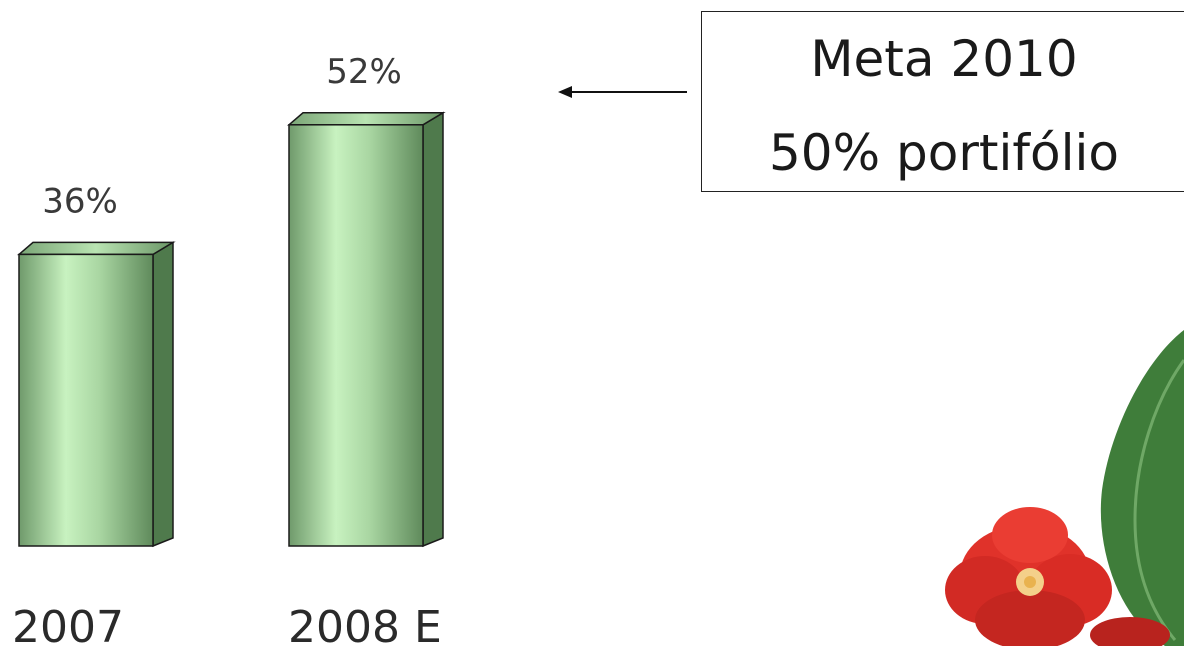 The height and width of the screenshot is (646, 1184). Describe the element at coordinates (622, 92) in the screenshot. I see `arrow-icon` at that location.